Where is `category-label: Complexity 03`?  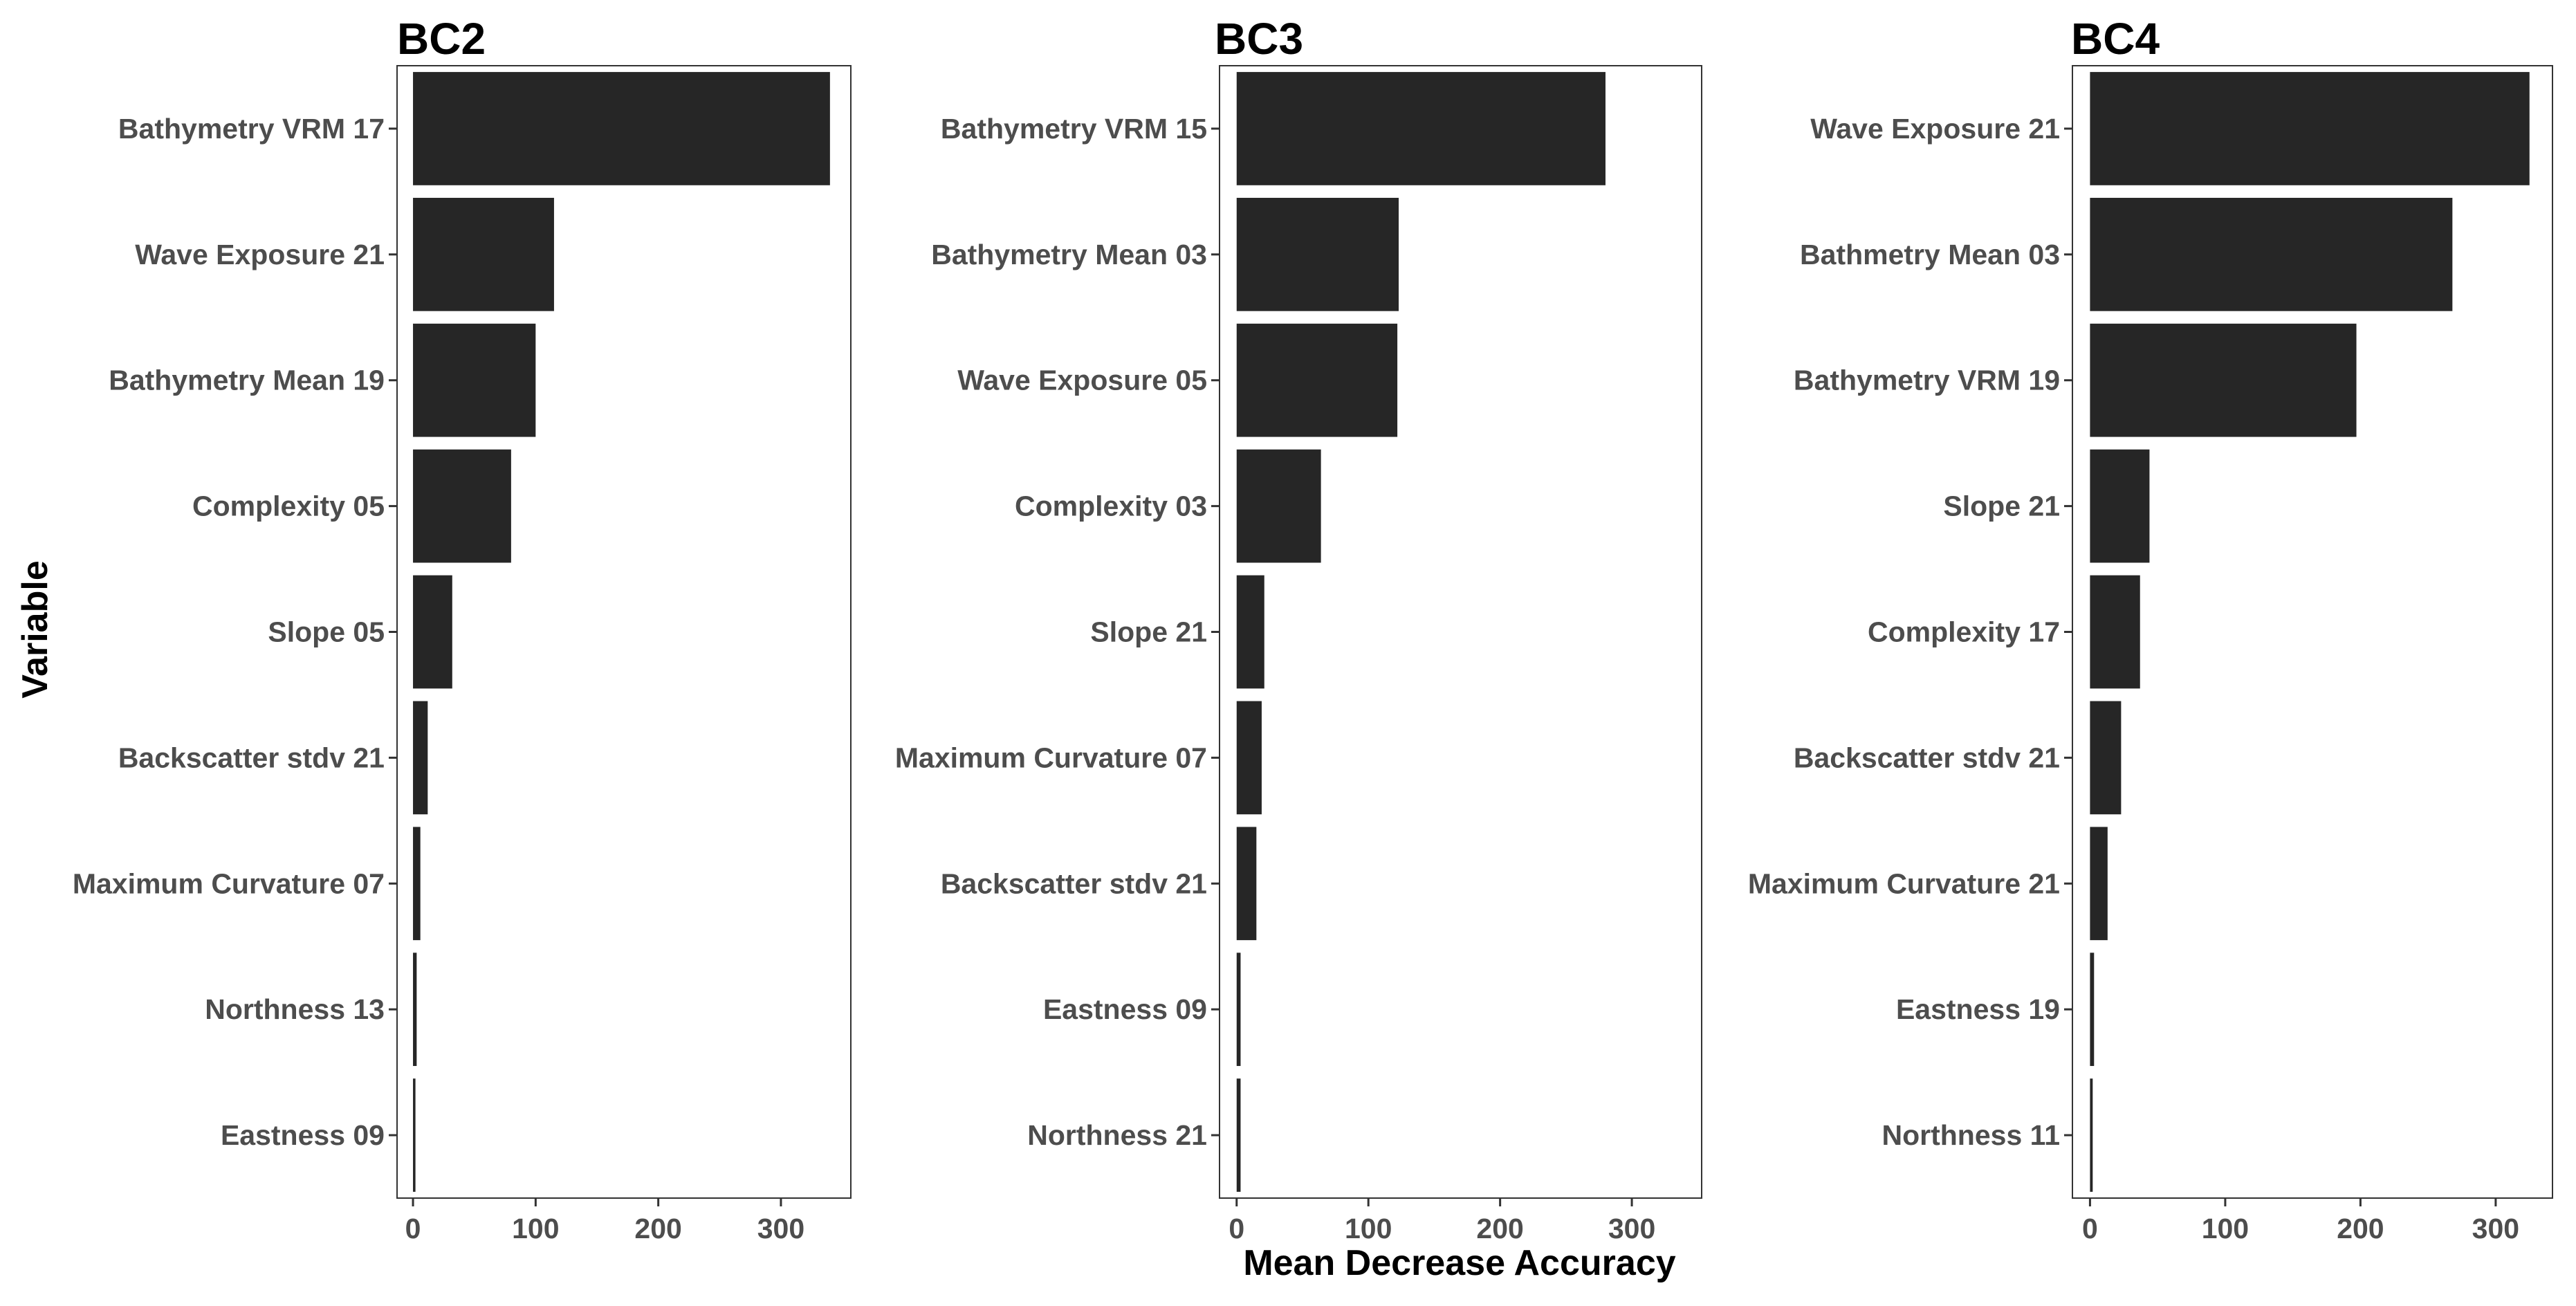
category-label: Complexity 03 is located at coordinates (1111, 506).